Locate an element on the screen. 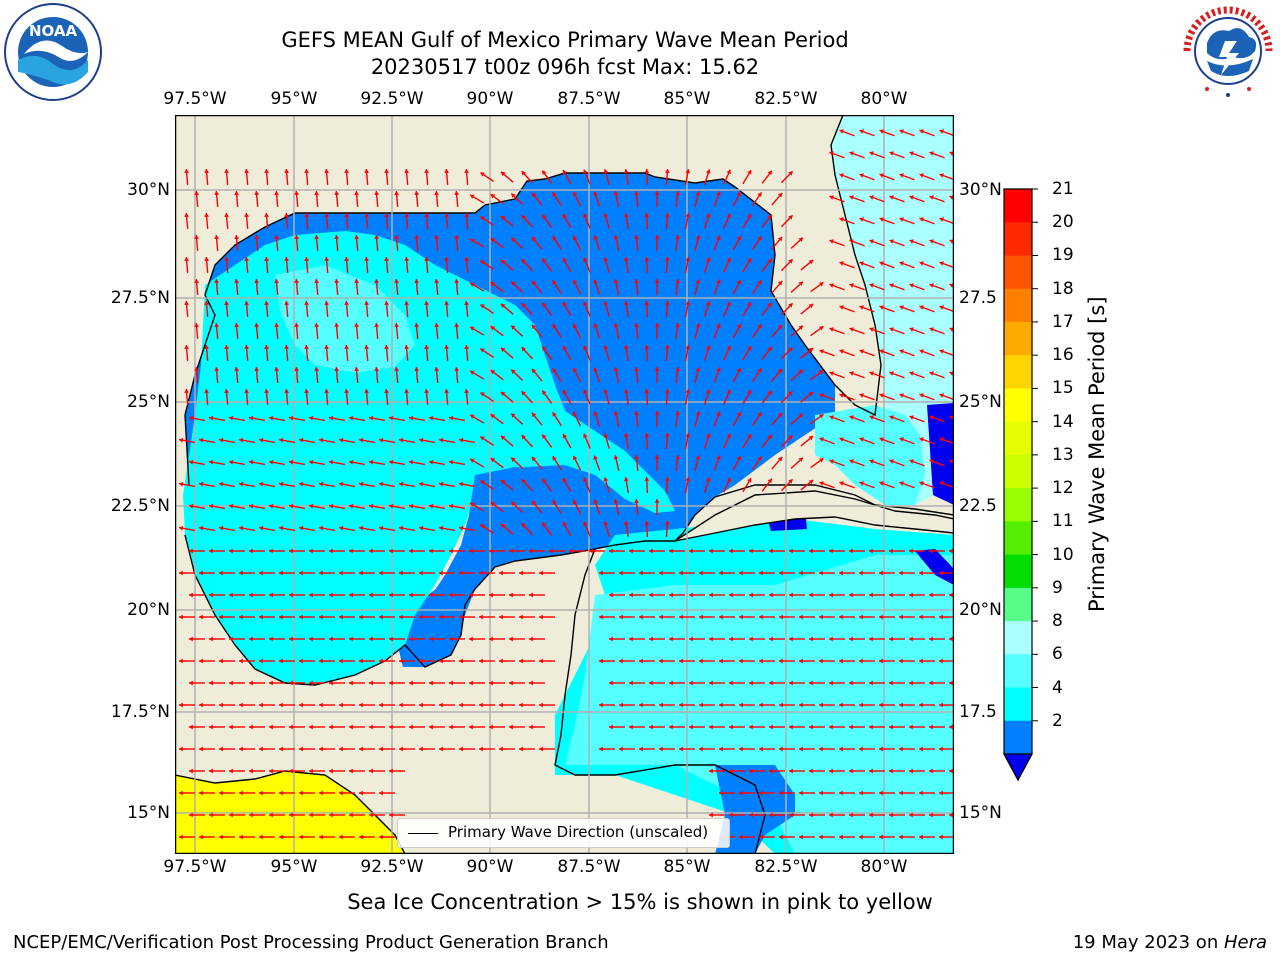 Image resolution: width=1280 pixels, height=960 pixels. lon-tick-bottom: 97.5°W is located at coordinates (195, 867).